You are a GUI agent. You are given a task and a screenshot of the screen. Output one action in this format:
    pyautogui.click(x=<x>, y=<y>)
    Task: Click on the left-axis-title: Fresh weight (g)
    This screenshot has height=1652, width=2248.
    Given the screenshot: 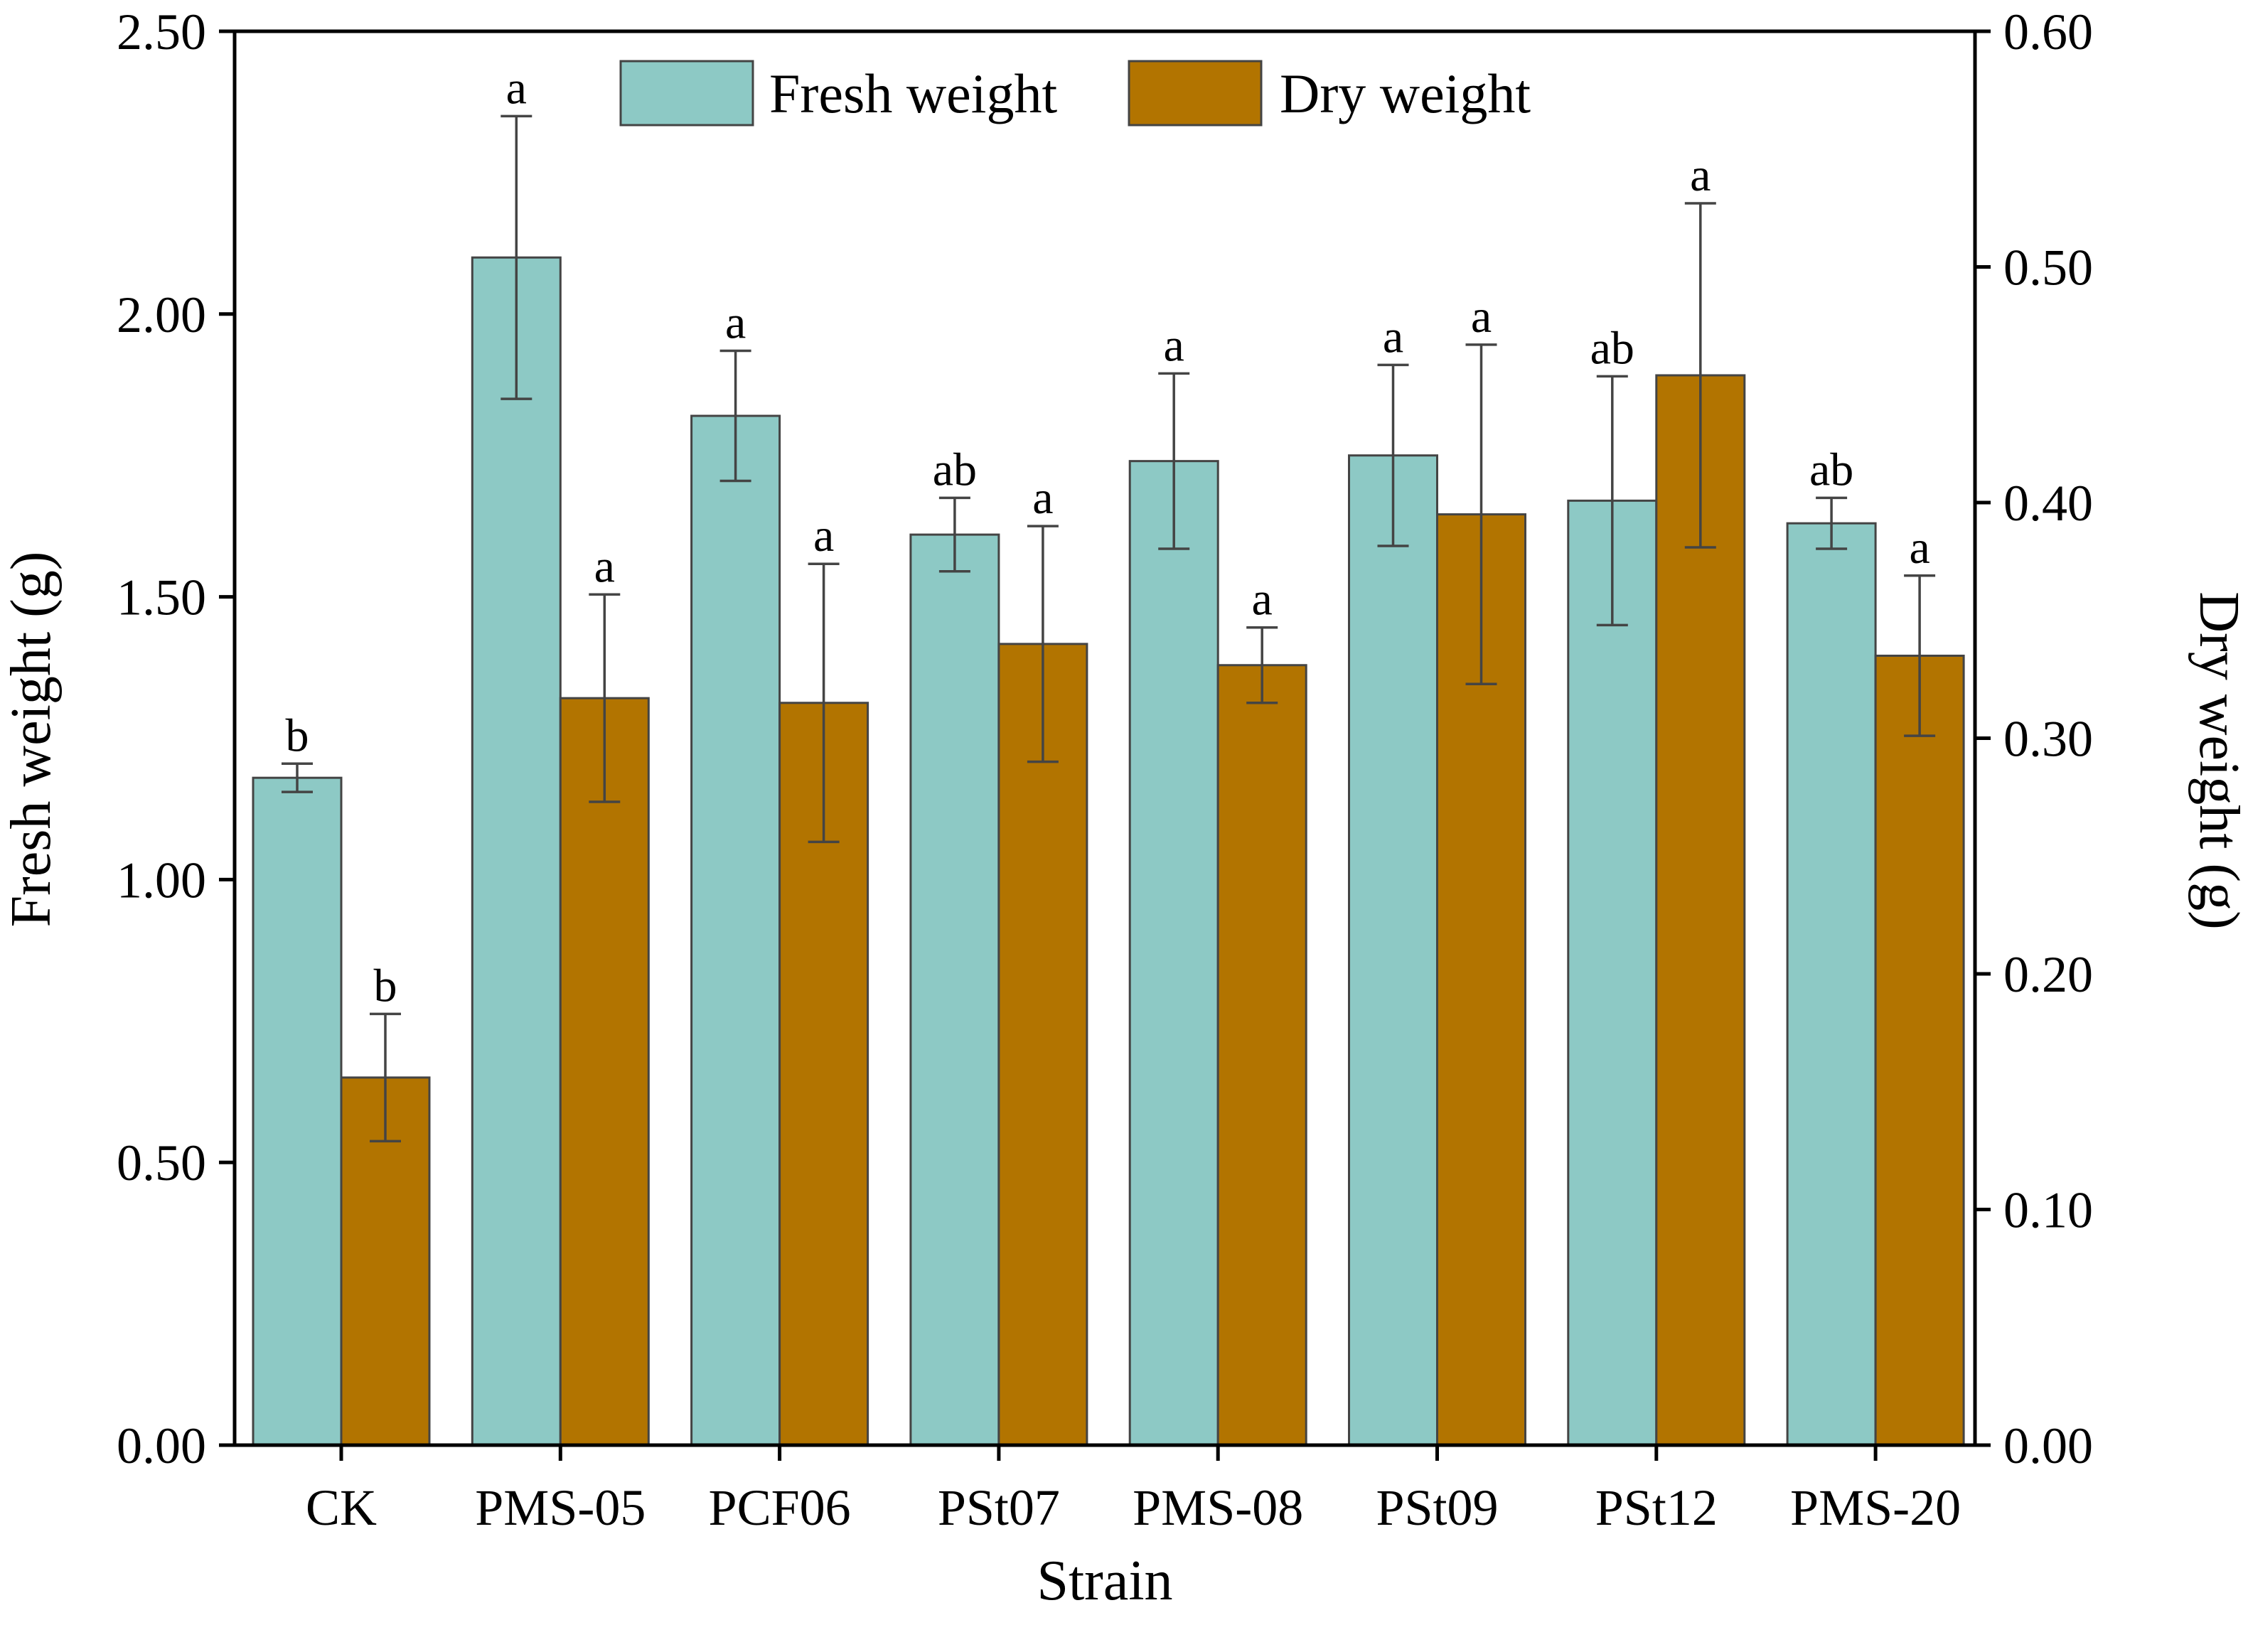 What is the action you would take?
    pyautogui.click(x=31, y=740)
    